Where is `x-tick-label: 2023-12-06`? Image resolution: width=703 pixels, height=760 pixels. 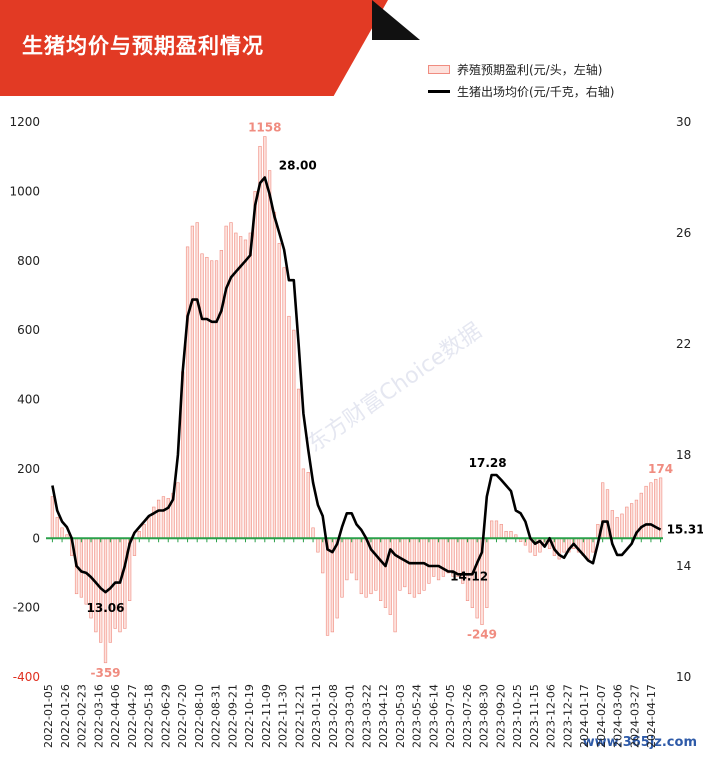
x-tick-label: 2023-12-06 is located at coordinates (551, 716).